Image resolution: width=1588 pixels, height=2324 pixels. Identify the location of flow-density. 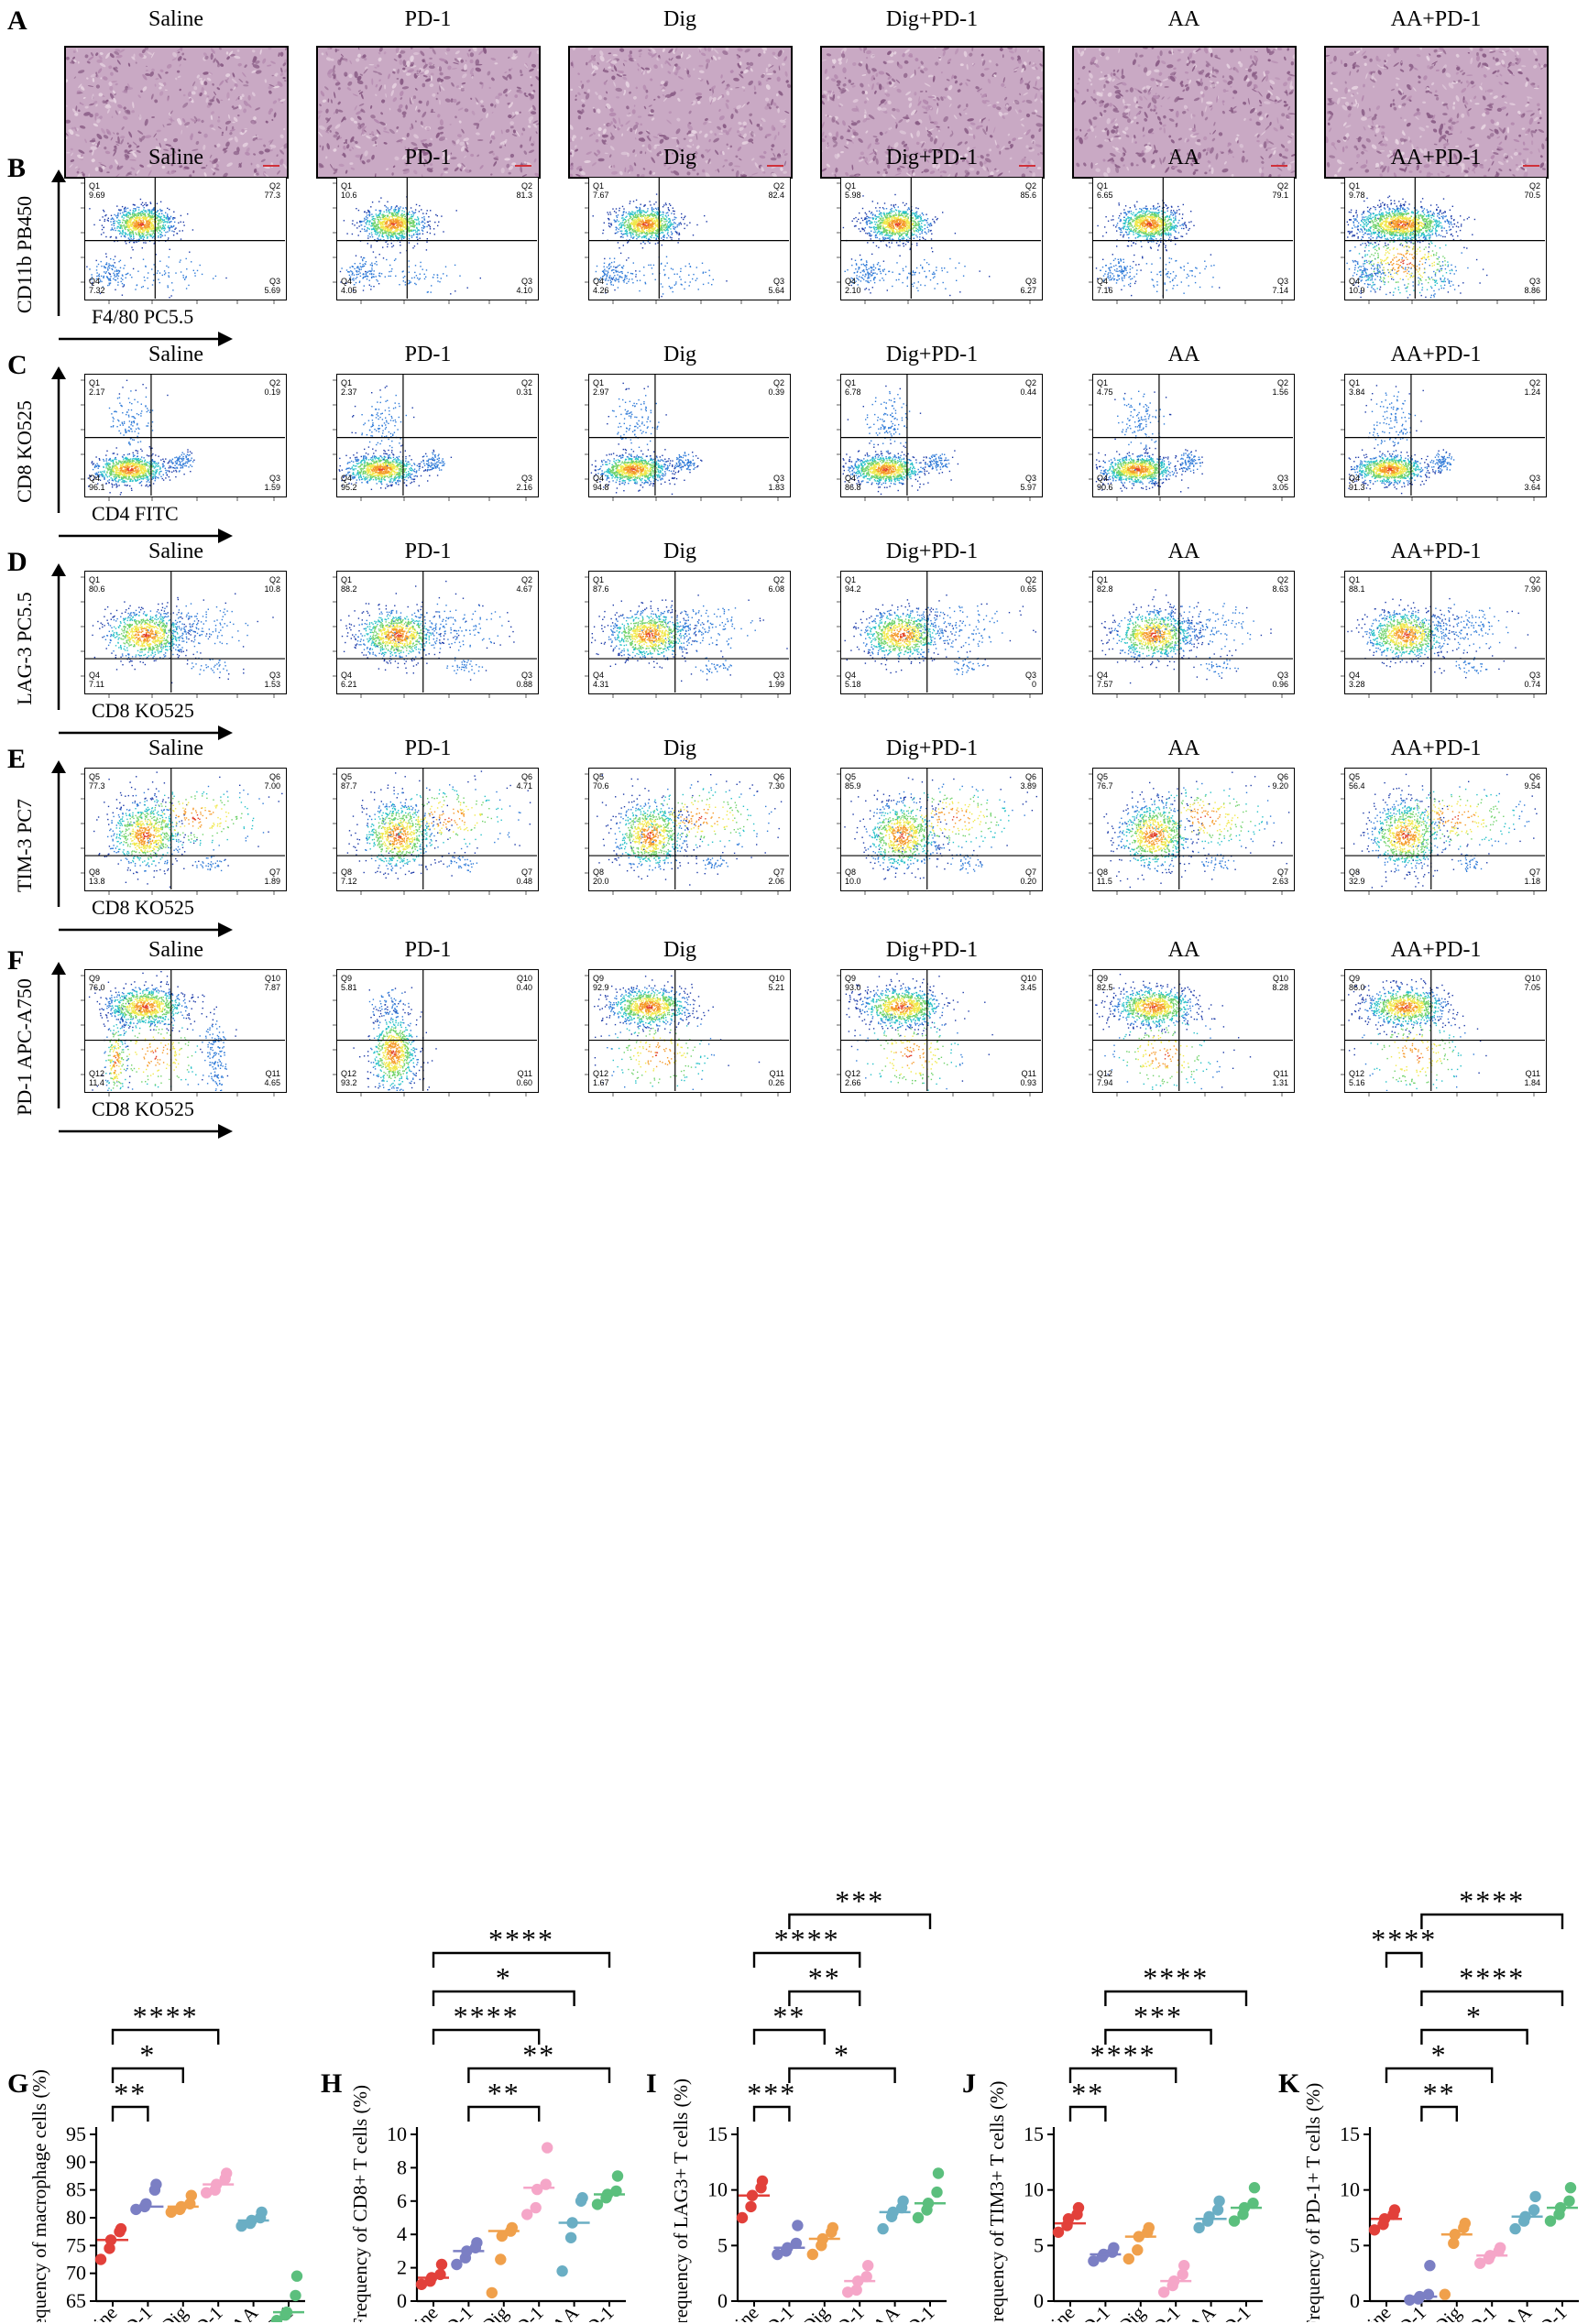
(437, 238).